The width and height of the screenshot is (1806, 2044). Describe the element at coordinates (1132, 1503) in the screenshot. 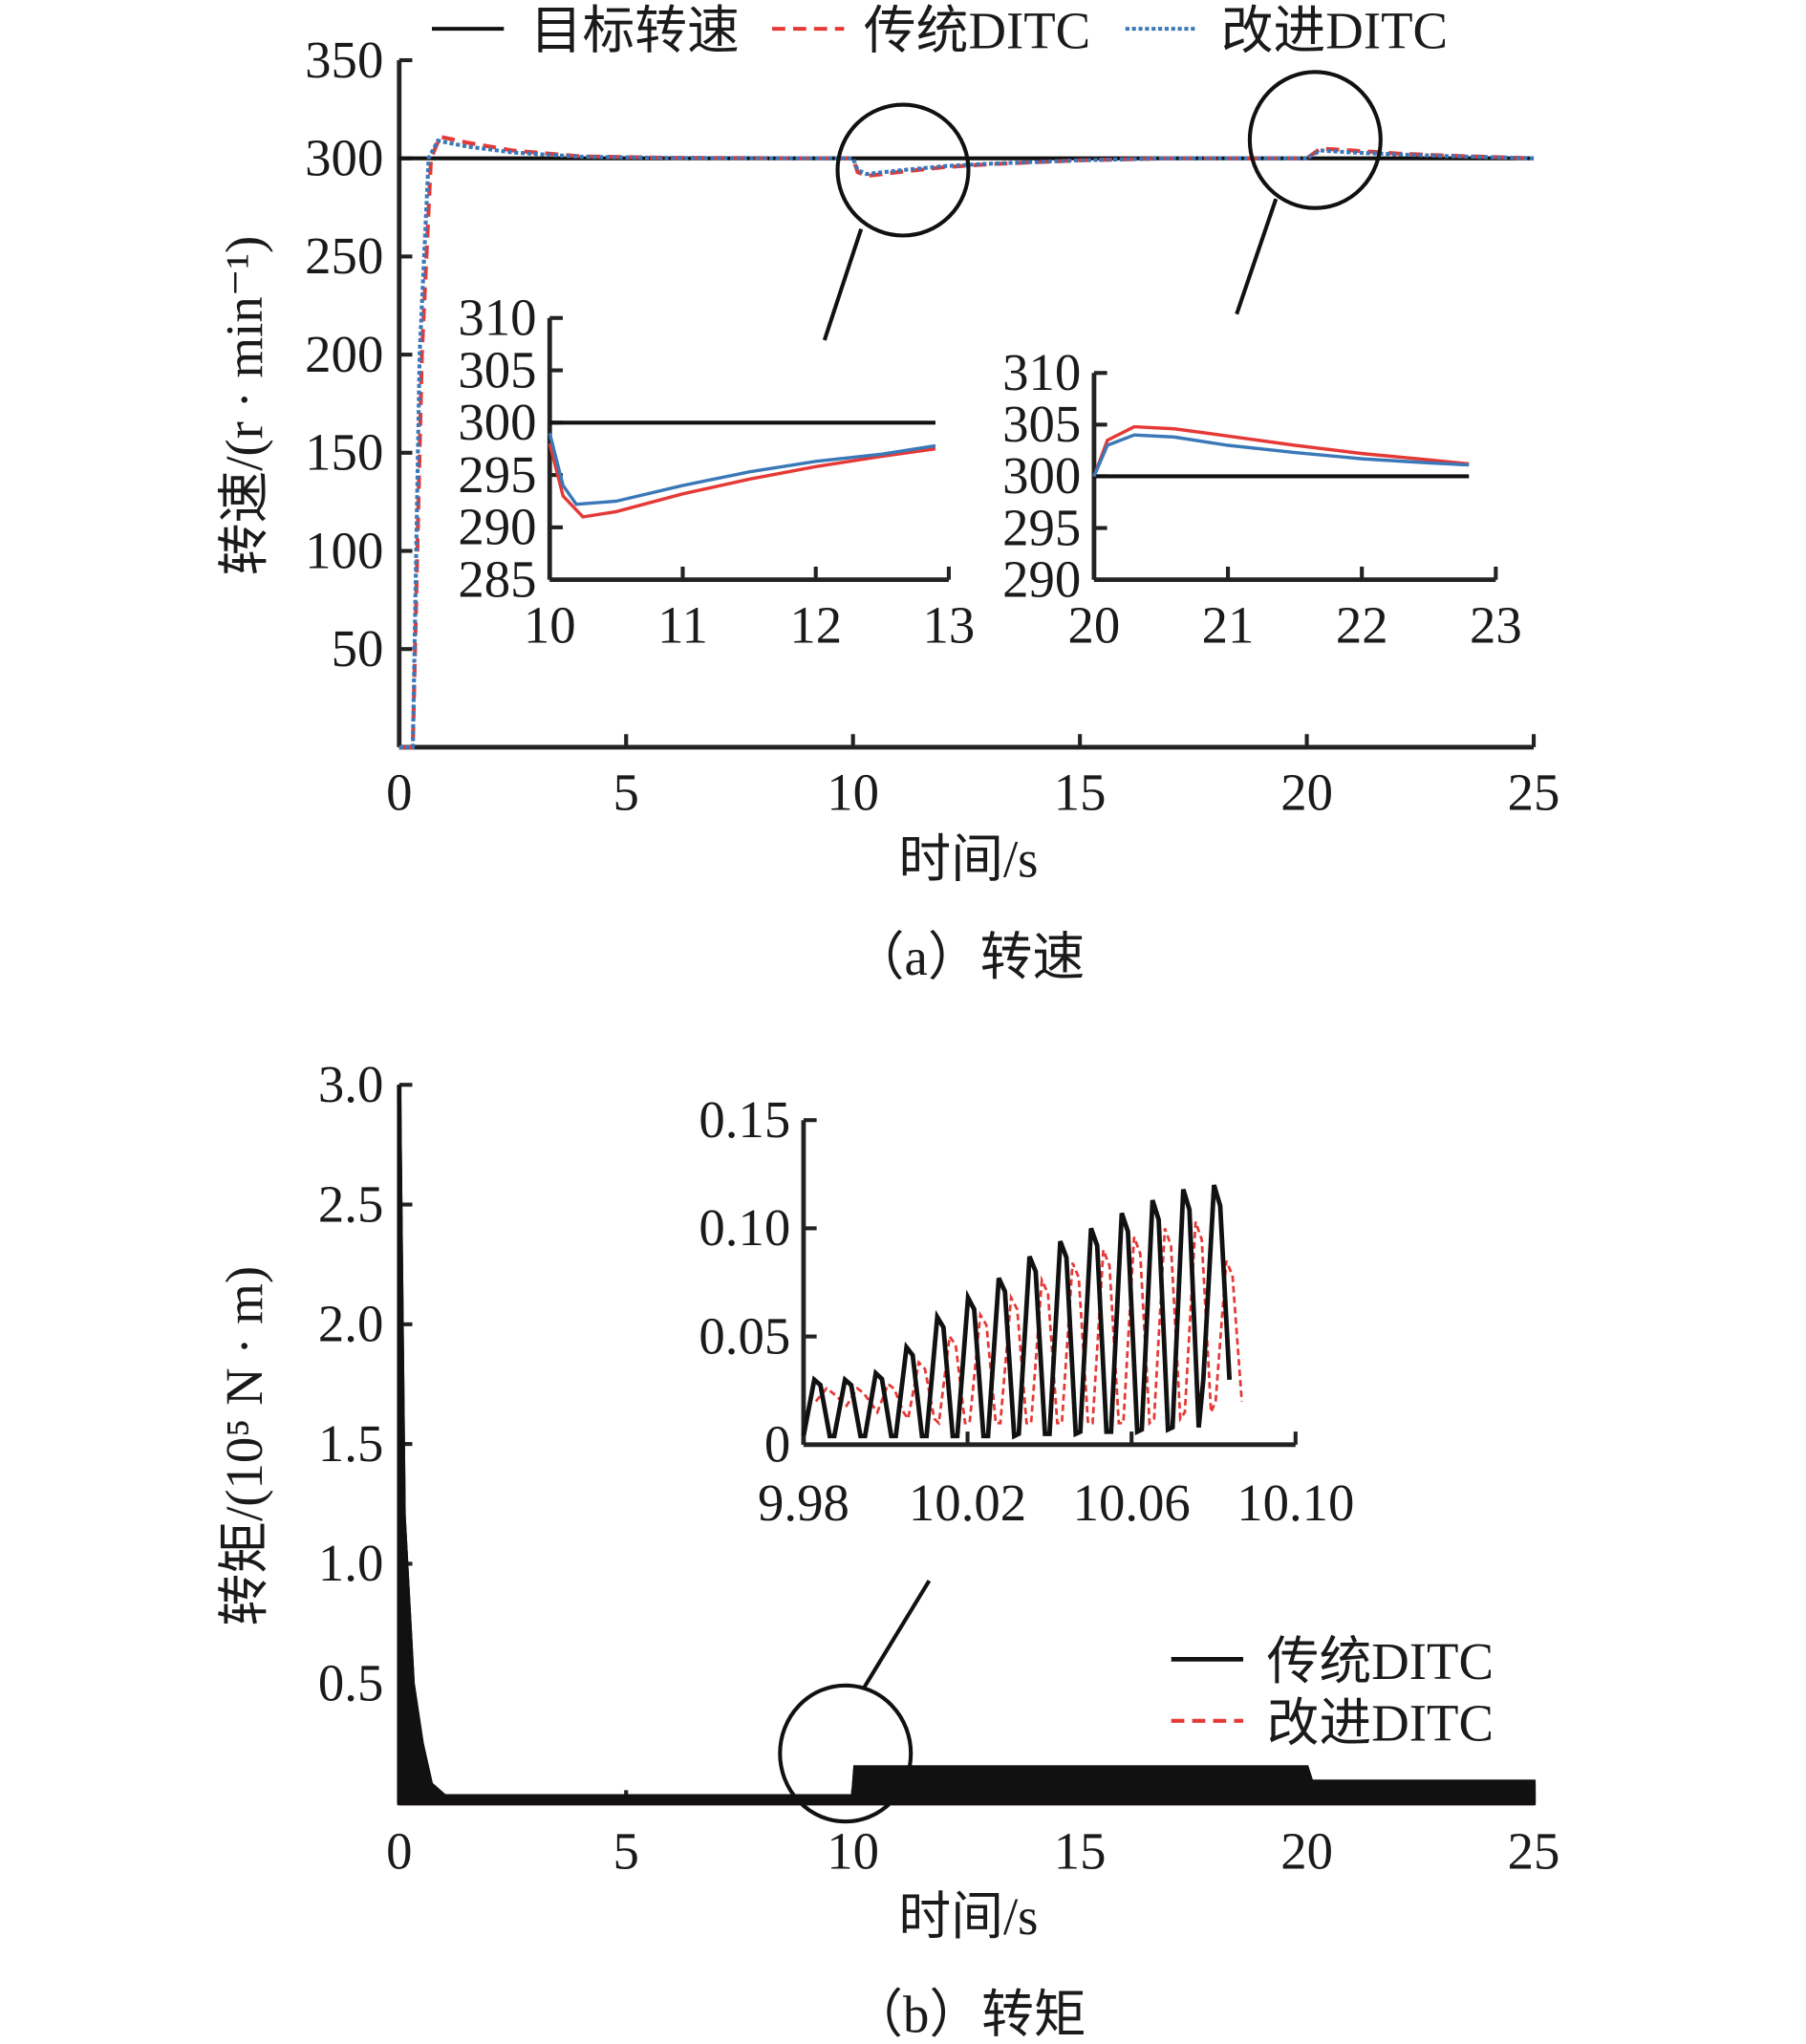

I see `inset-b-x-tick-label: 10.06` at that location.